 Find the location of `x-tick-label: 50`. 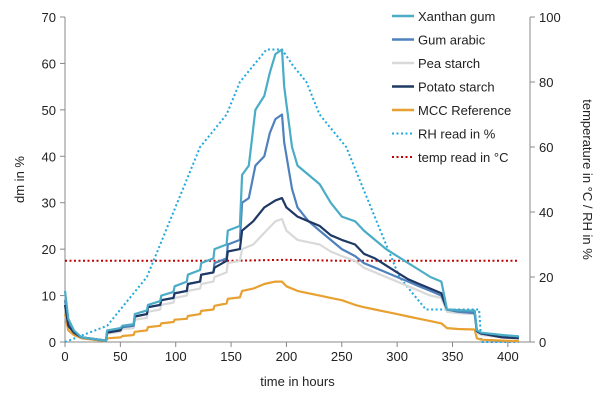

x-tick-label: 50 is located at coordinates (120, 356).